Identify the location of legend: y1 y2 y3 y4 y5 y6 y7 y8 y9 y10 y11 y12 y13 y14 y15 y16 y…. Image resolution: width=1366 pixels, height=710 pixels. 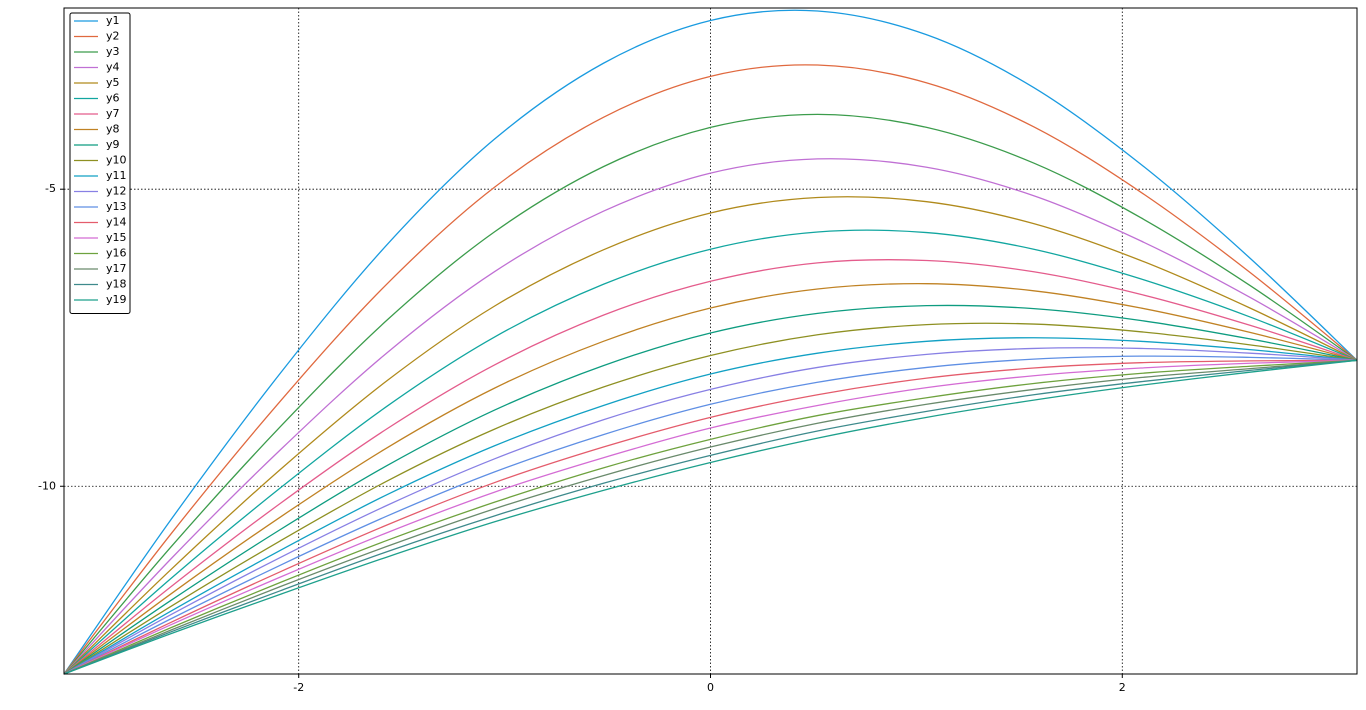
(100, 163).